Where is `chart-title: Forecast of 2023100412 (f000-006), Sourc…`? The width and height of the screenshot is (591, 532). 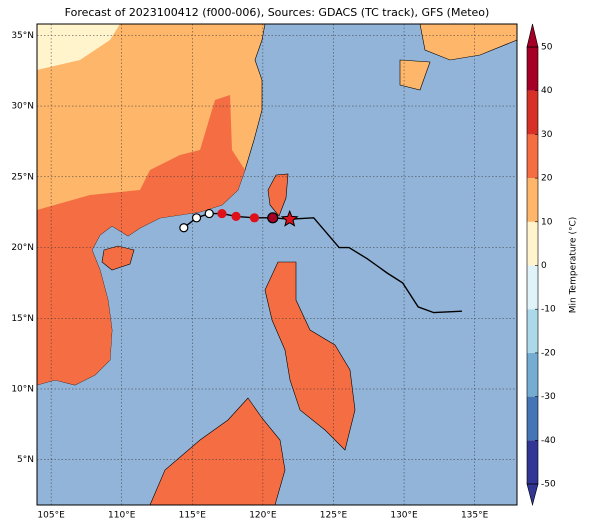
chart-title: Forecast of 2023100412 (f000-006), Sourc… is located at coordinates (277, 12).